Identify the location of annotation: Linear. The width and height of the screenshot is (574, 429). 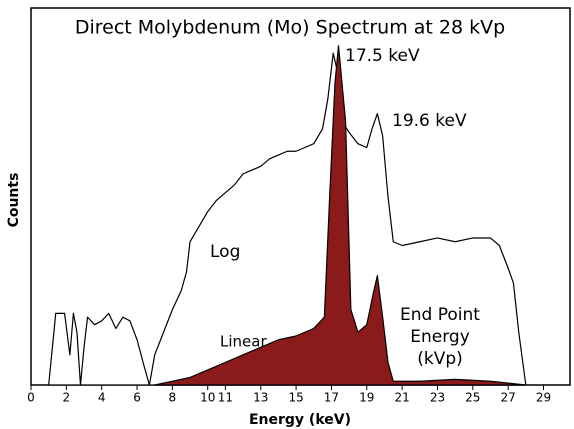
(243, 342).